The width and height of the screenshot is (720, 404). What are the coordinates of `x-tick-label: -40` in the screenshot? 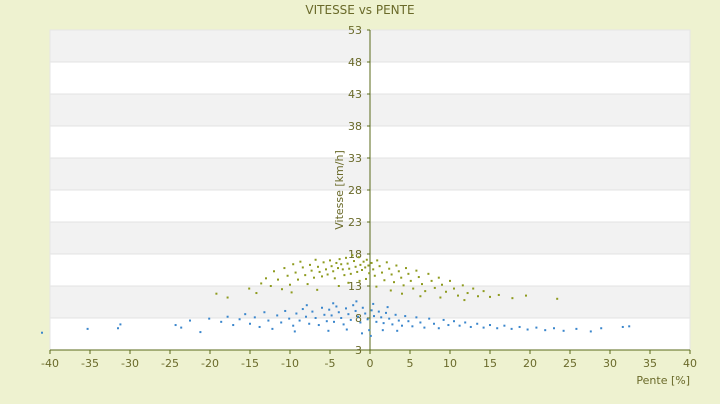 It's located at (50, 363).